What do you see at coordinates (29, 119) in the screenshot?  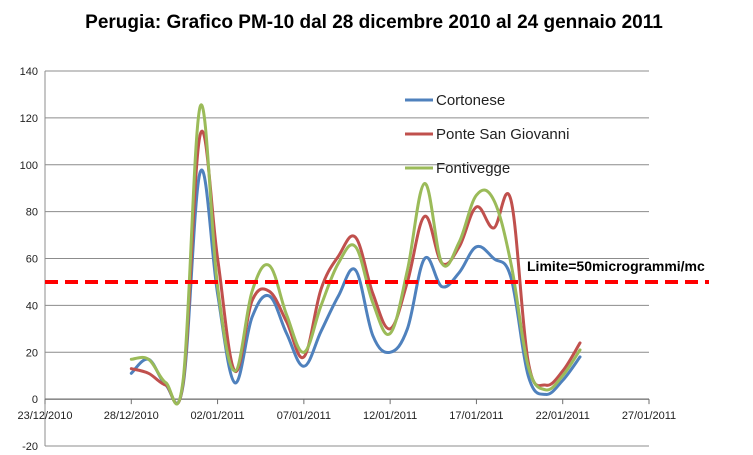 I see `y-tick-label: 120` at bounding box center [29, 119].